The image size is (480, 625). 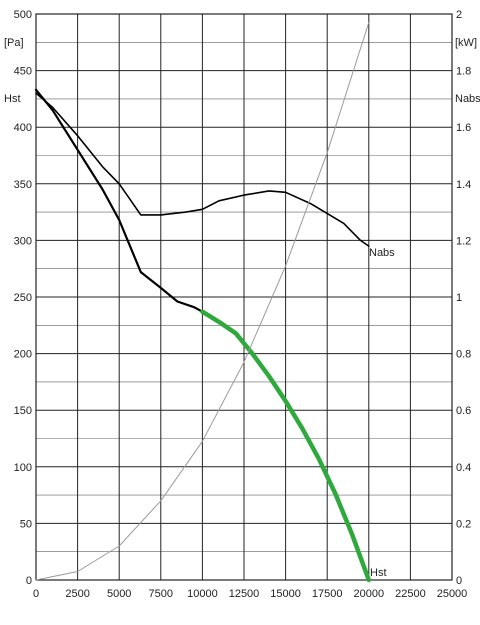 What do you see at coordinates (463, 524) in the screenshot?
I see `y-right-tick-label: 0.2` at bounding box center [463, 524].